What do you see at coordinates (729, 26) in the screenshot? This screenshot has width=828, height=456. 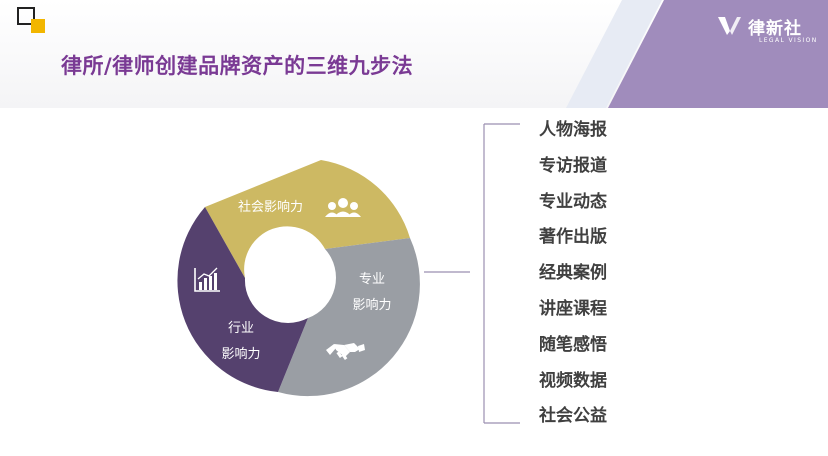 I see `brand-mark-icon` at bounding box center [729, 26].